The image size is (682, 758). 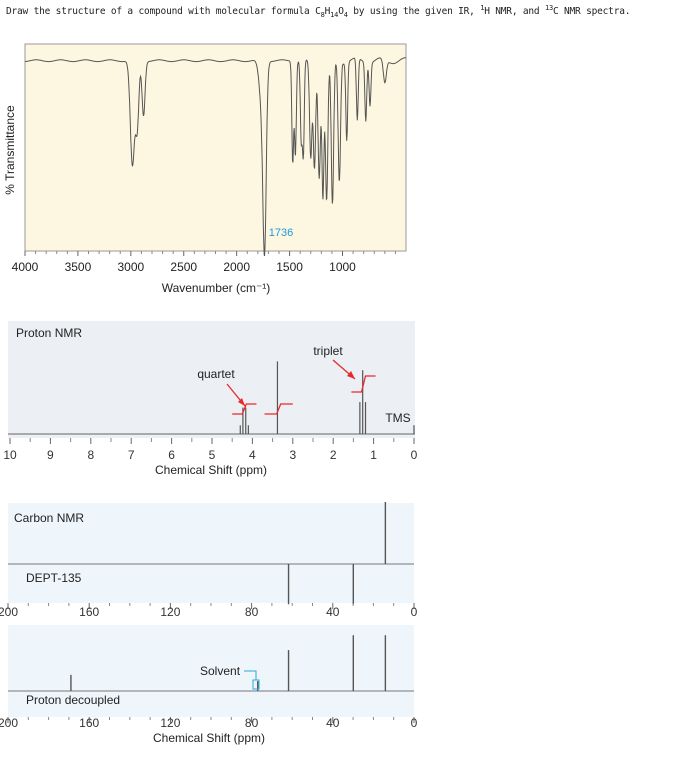 What do you see at coordinates (252, 723) in the screenshot?
I see `decoupled-tick-label: 80` at bounding box center [252, 723].